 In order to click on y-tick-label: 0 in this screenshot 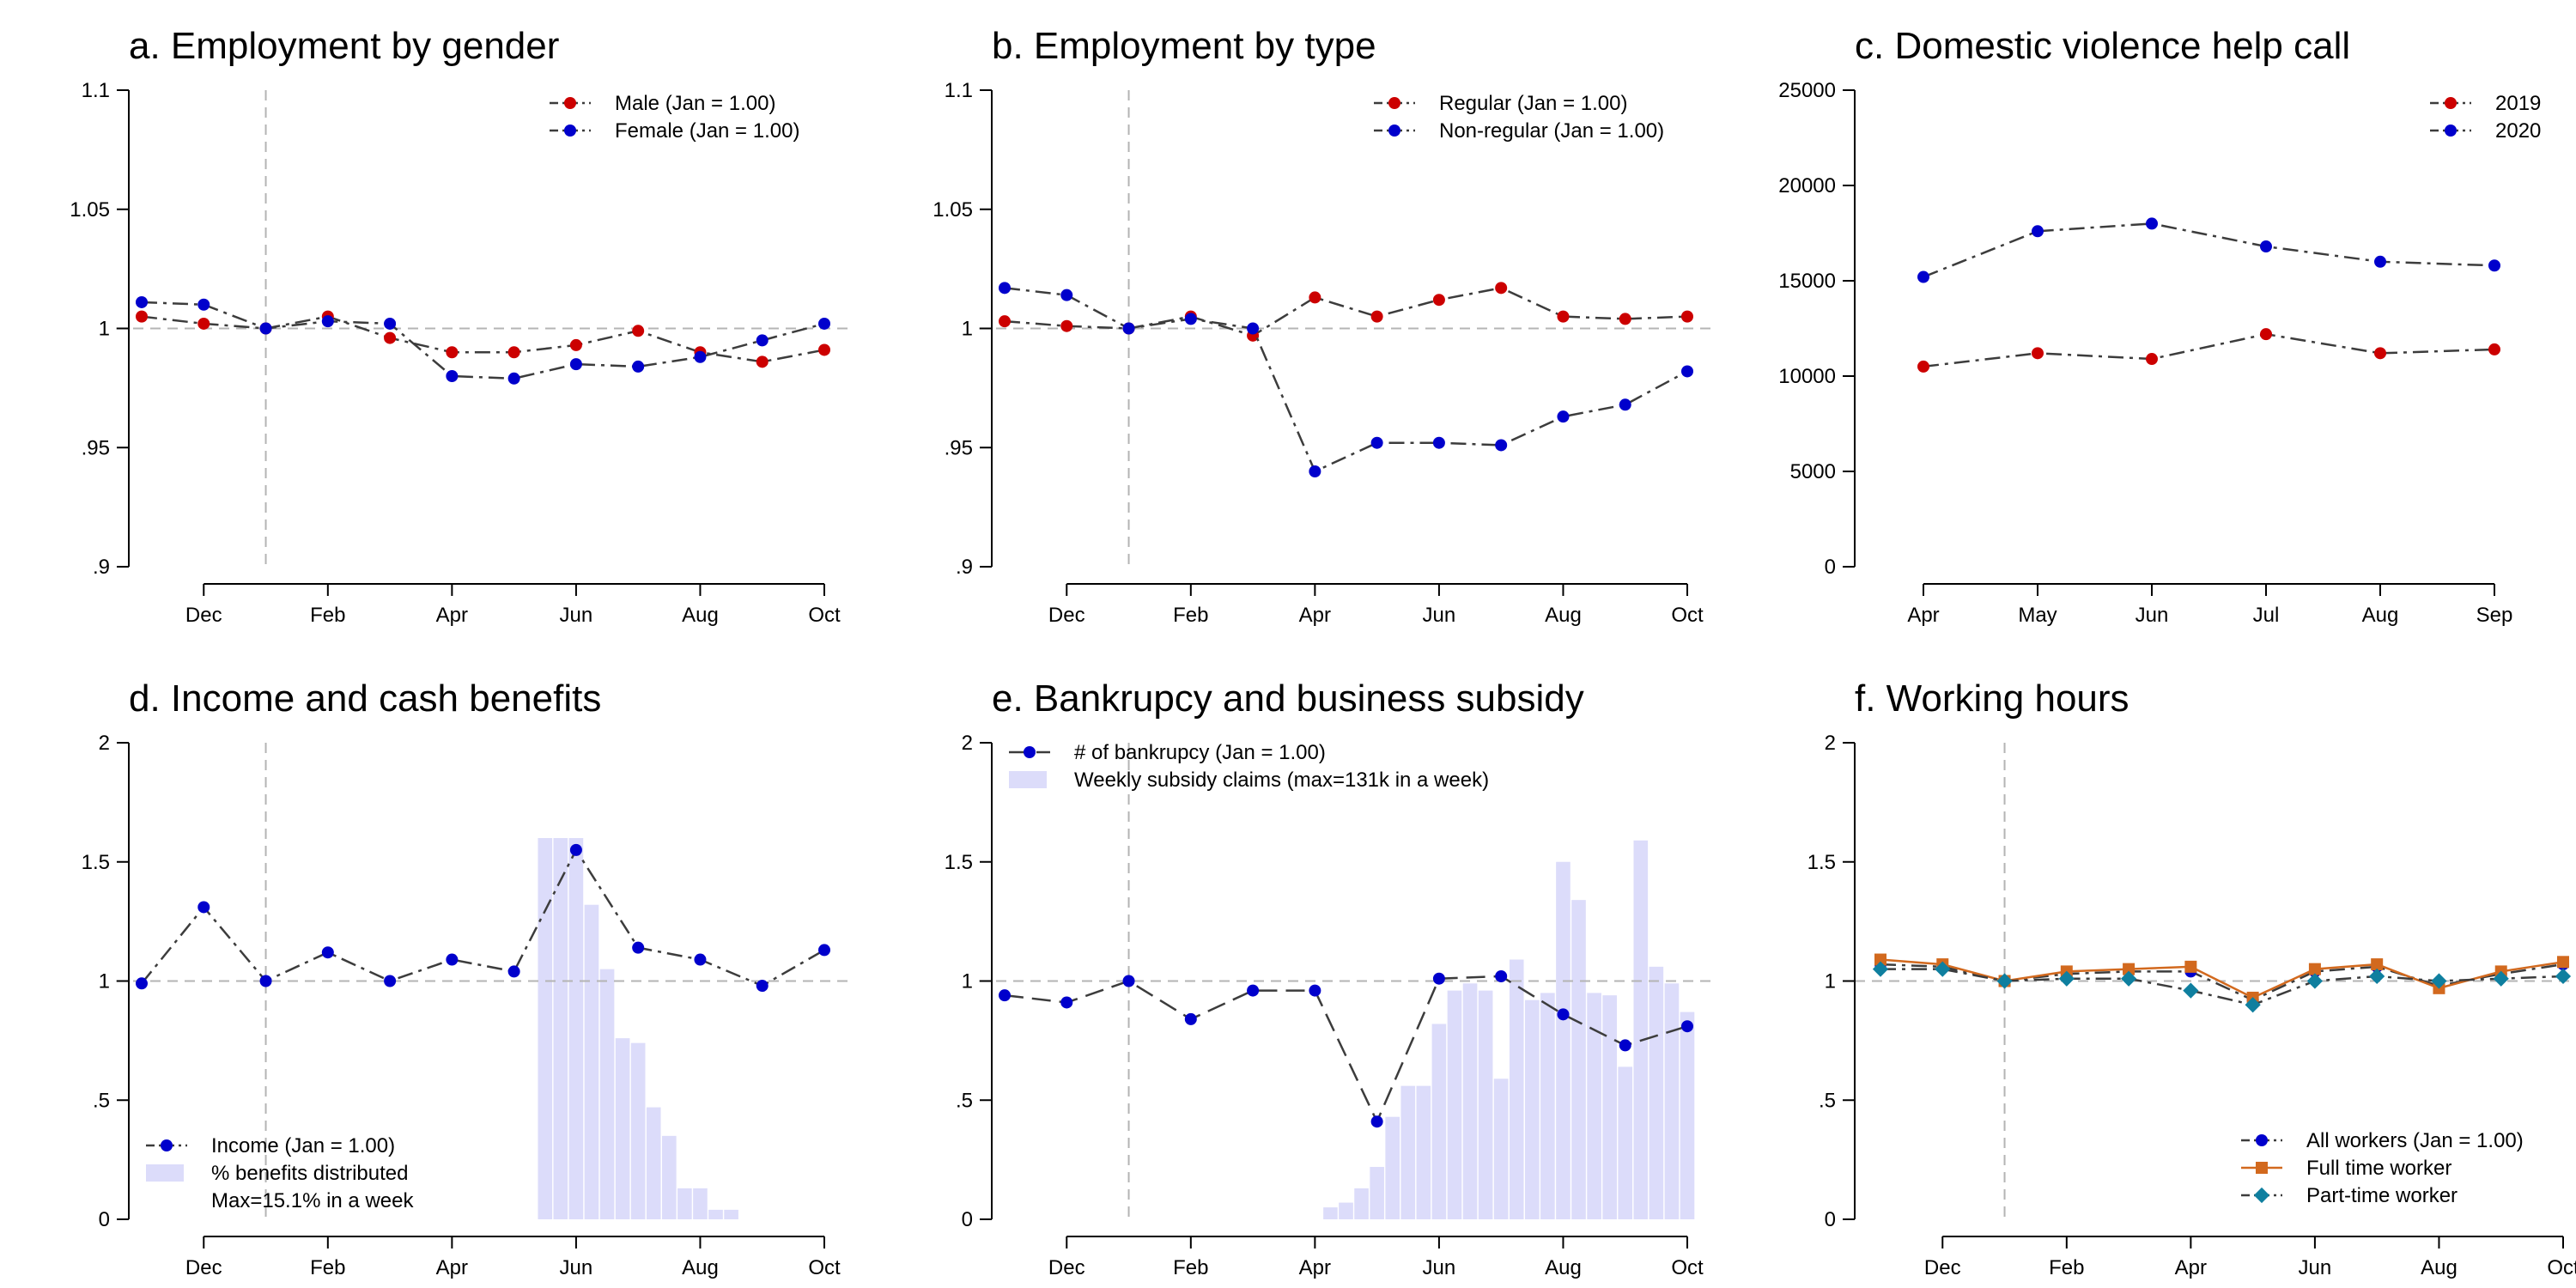, I will do `click(1830, 1219)`.